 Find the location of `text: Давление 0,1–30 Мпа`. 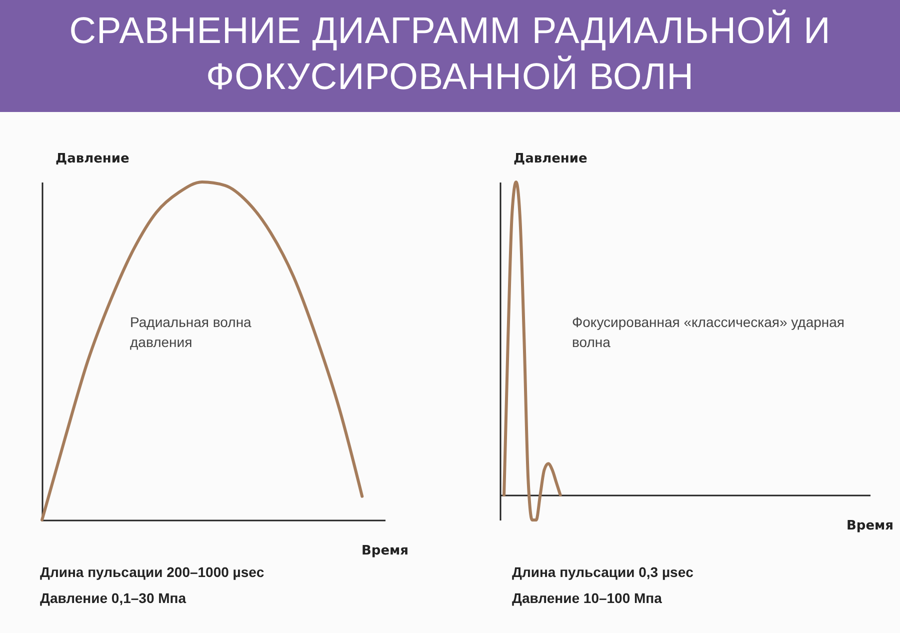

text: Давление 0,1–30 Мпа is located at coordinates (114, 598).